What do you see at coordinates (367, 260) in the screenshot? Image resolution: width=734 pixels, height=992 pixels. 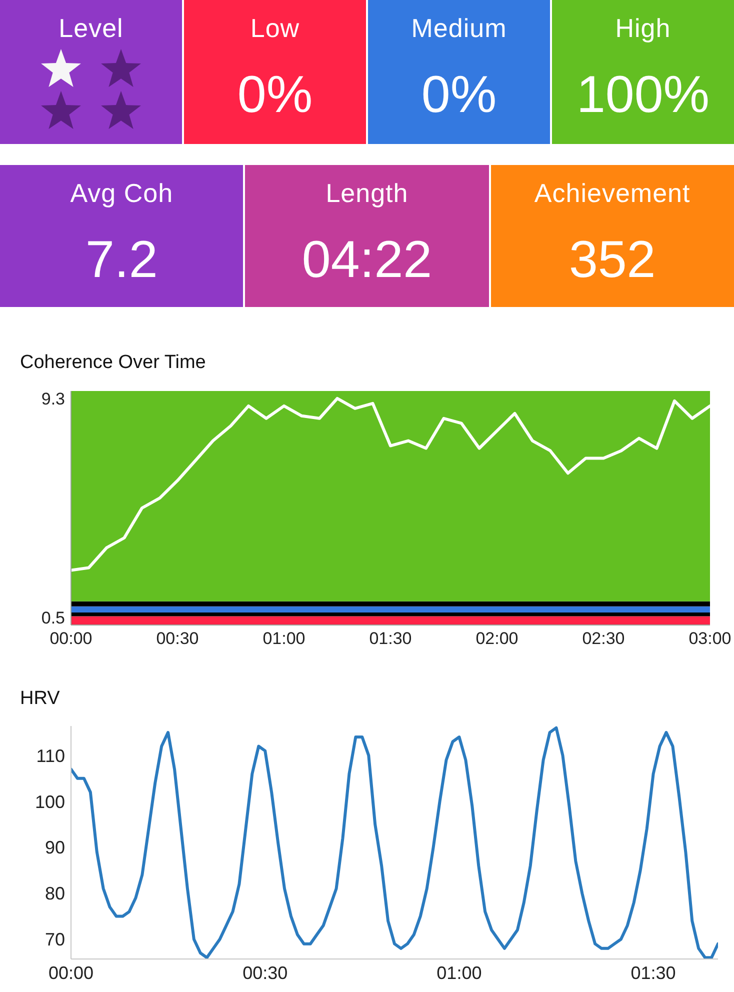 I see `text: 04:22` at bounding box center [367, 260].